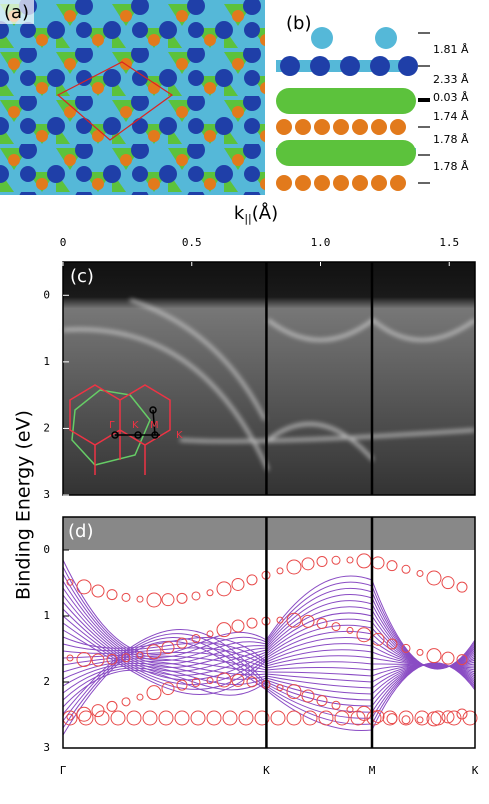 Image resolution: width=489 pixels, height=804 pixels. I want to click on k-point-label: M, so click(372, 770).